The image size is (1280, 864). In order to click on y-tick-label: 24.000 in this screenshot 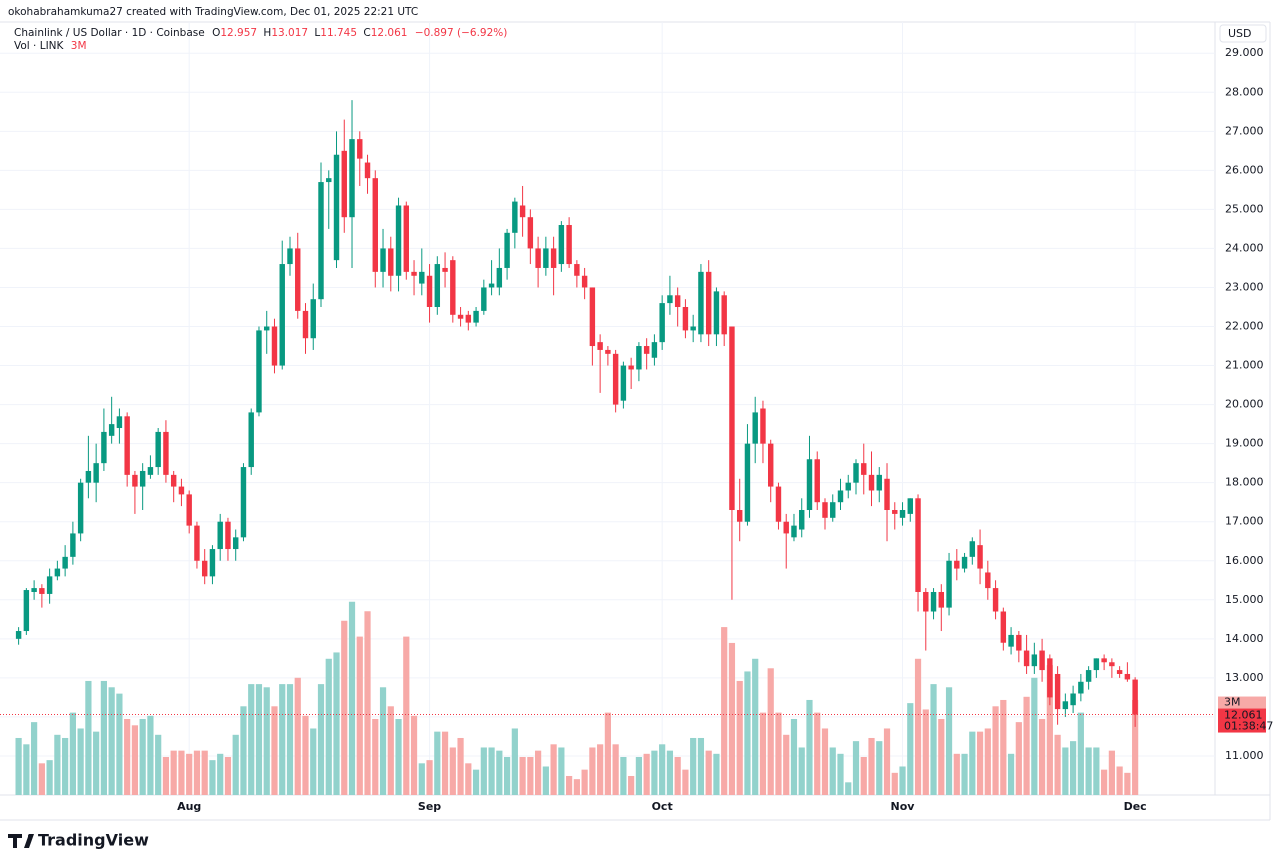, I will do `click(1244, 247)`.